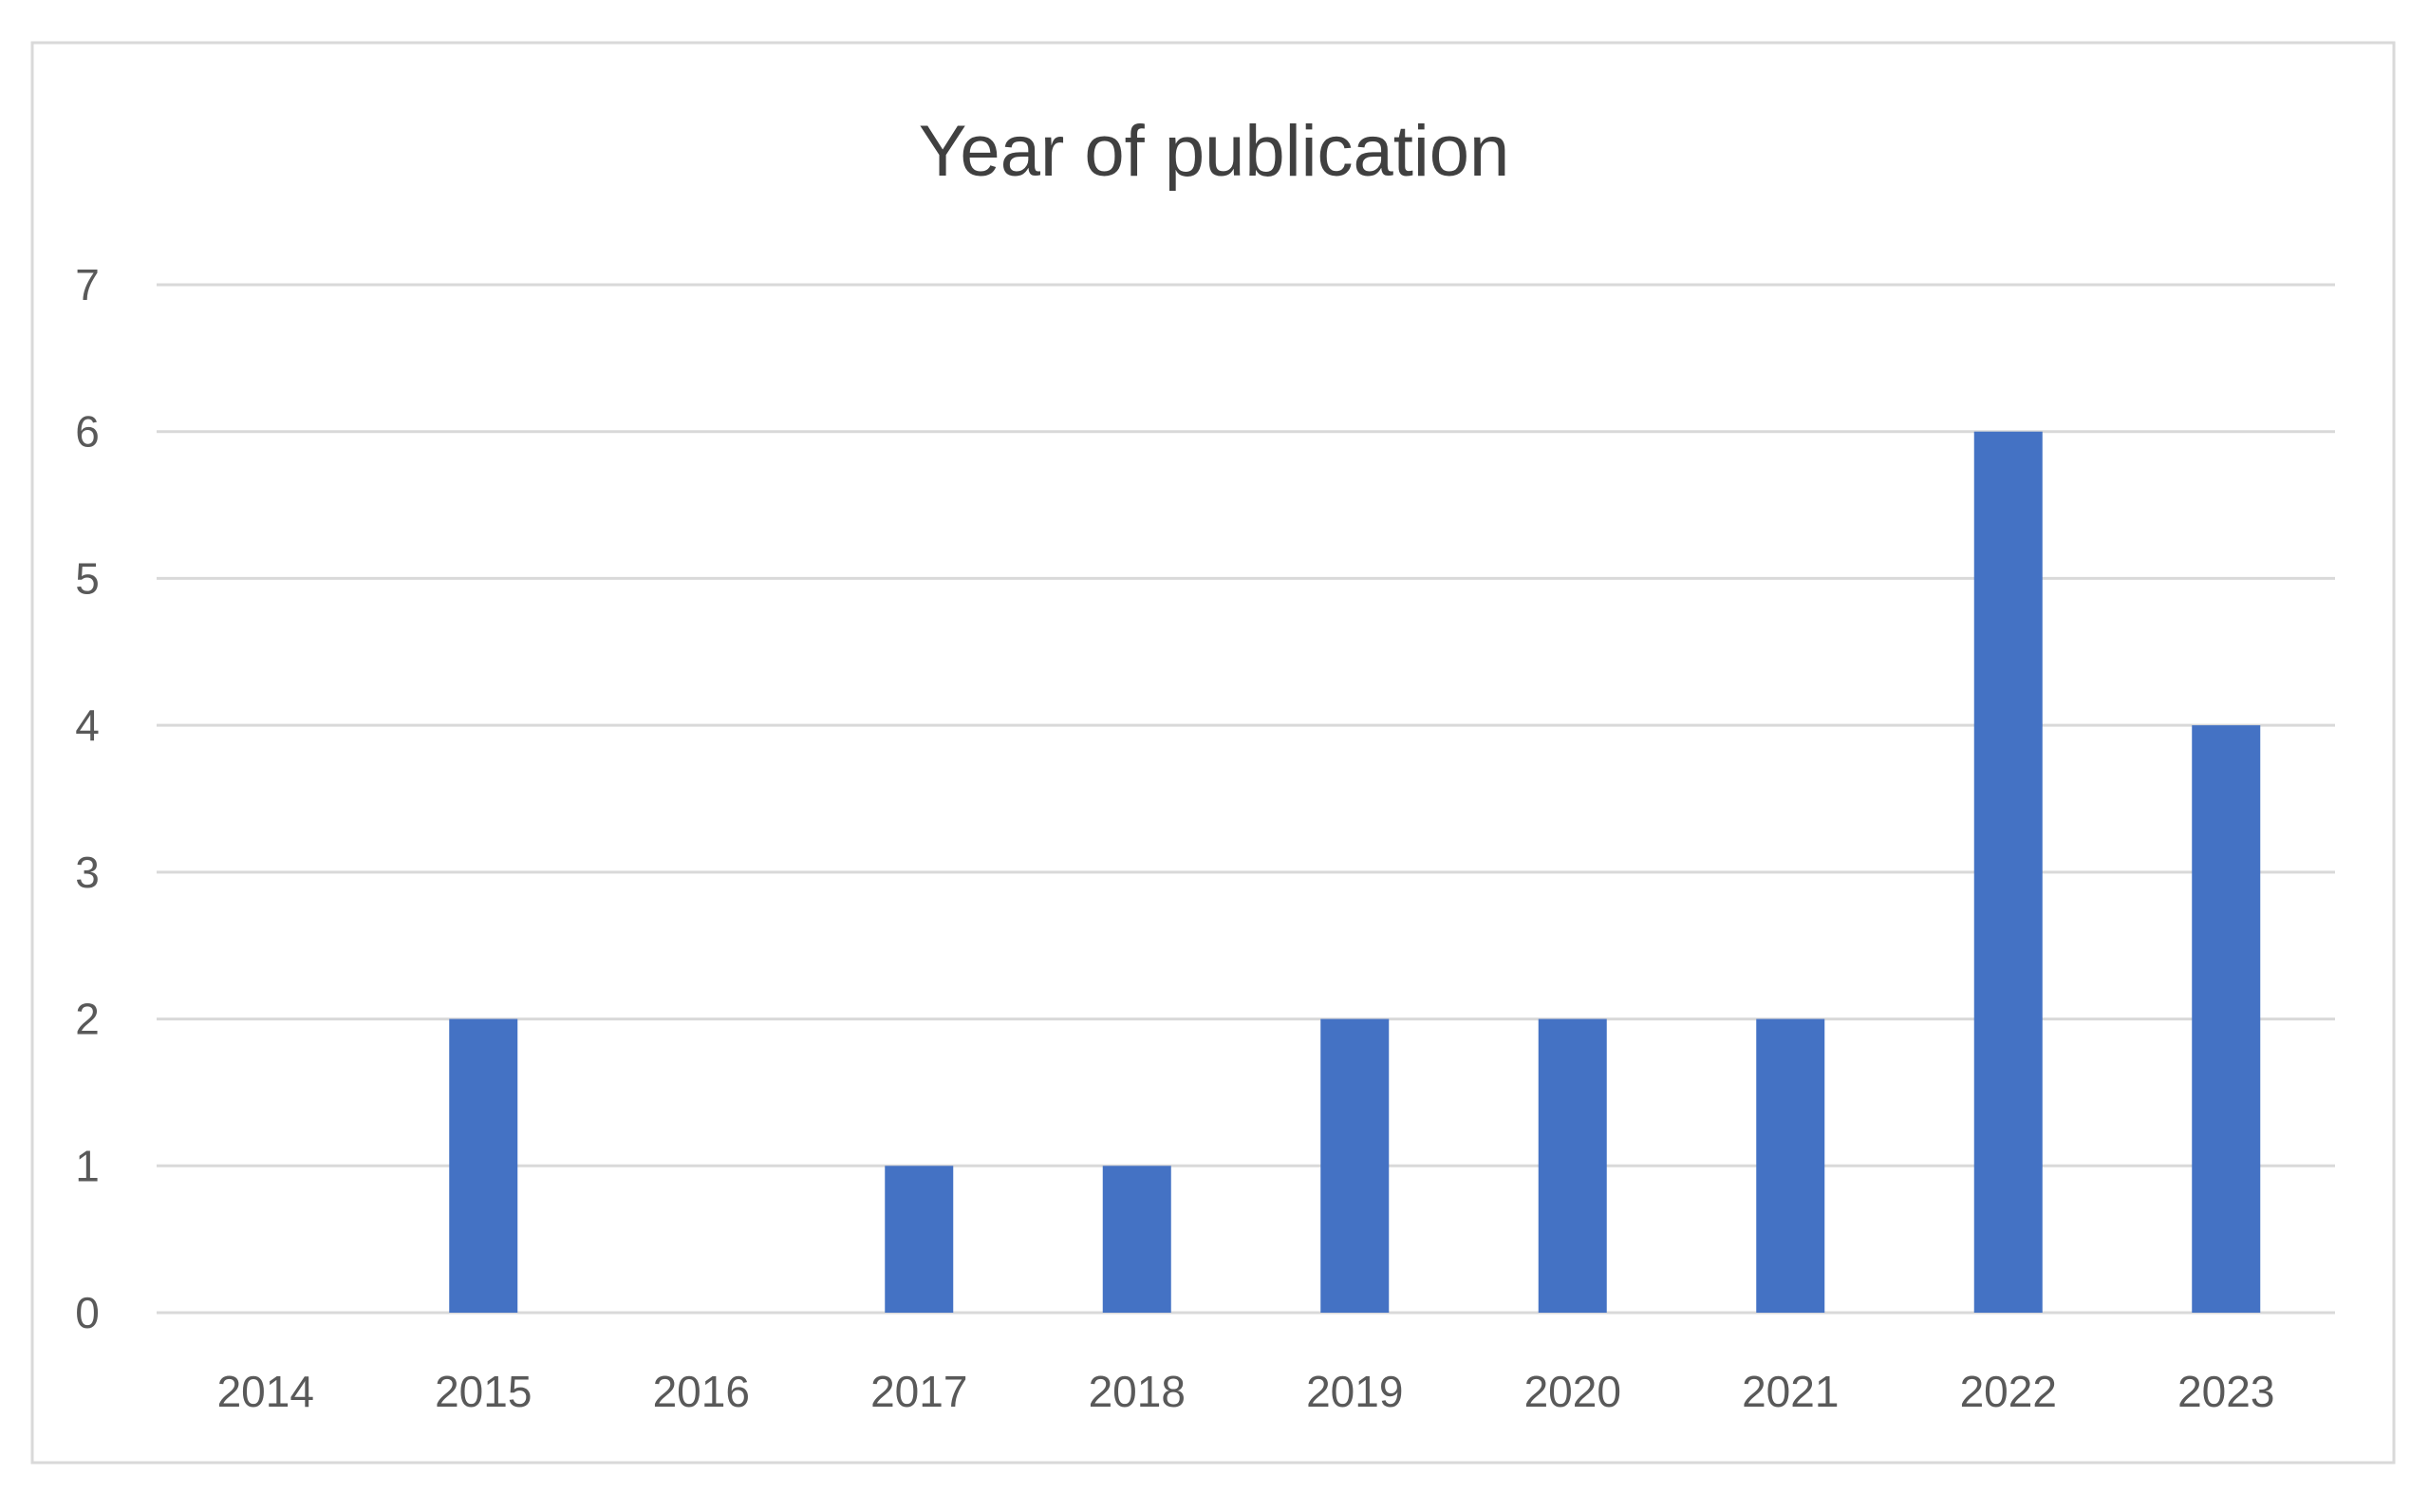 The height and width of the screenshot is (1512, 2429). I want to click on chart-title: Year of publication, so click(1214, 152).